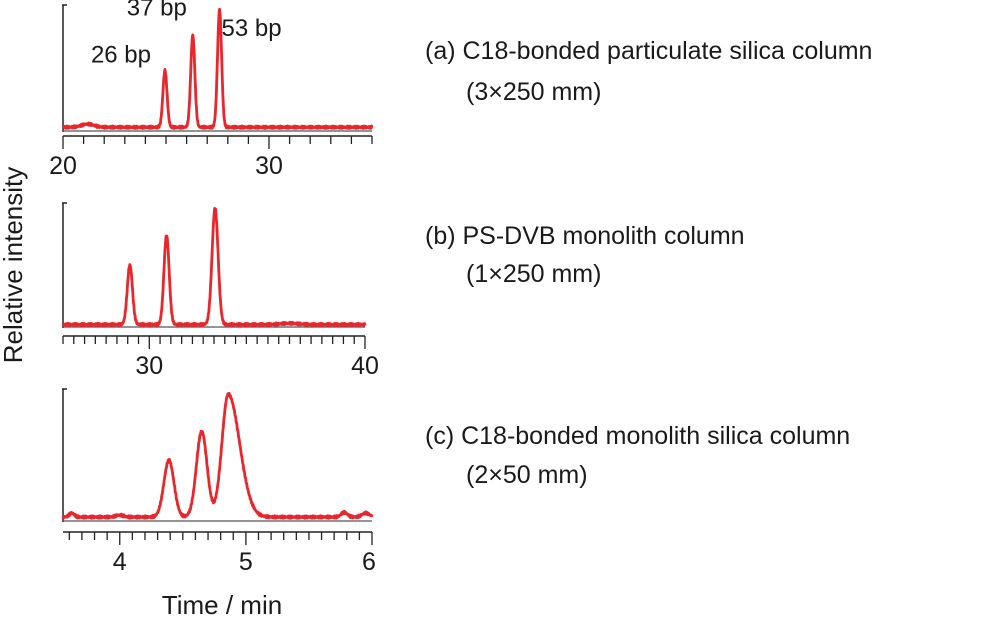  I want to click on peak-label: 37 bp, so click(157, 10).